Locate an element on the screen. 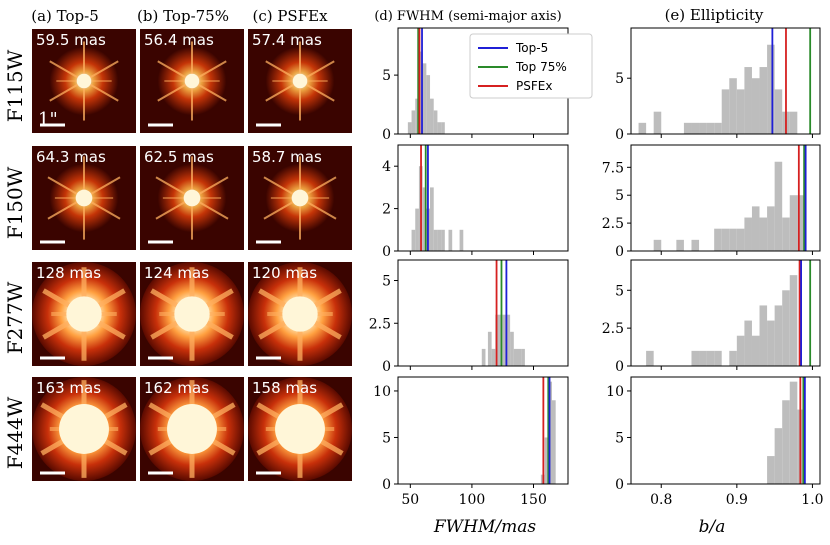  col-title-b: (b) Top-75% is located at coordinates (183, 16).